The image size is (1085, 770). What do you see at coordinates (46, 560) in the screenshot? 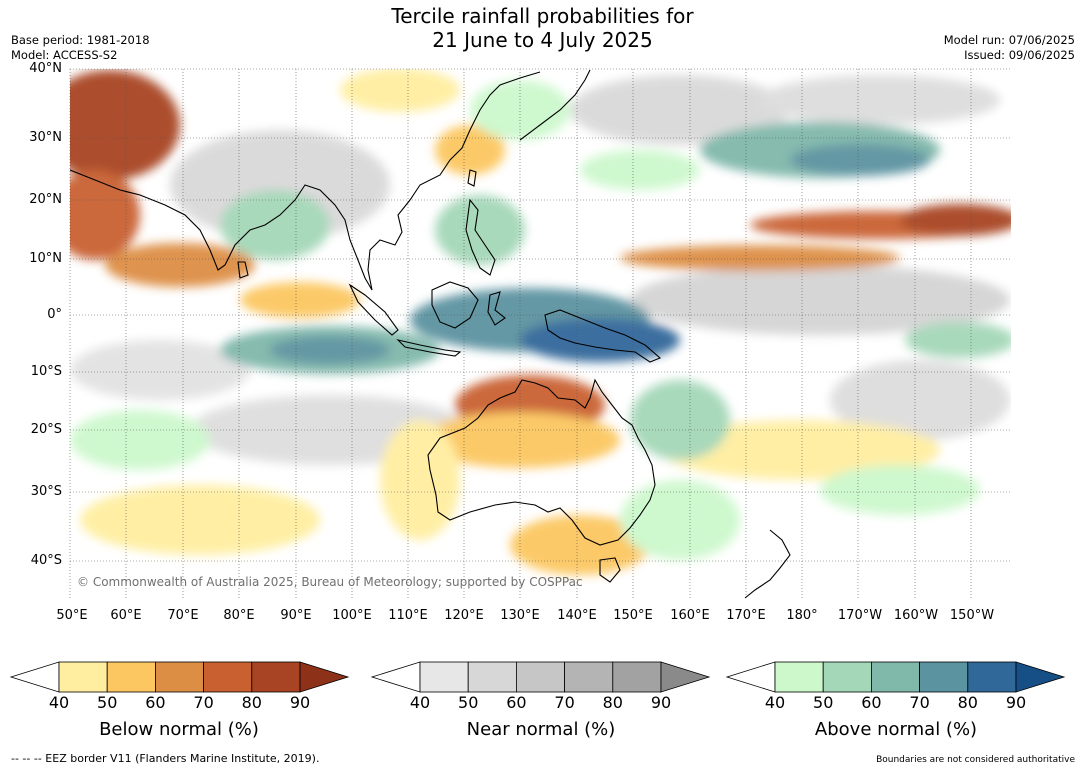
I see `lat-label: 40°S` at bounding box center [46, 560].